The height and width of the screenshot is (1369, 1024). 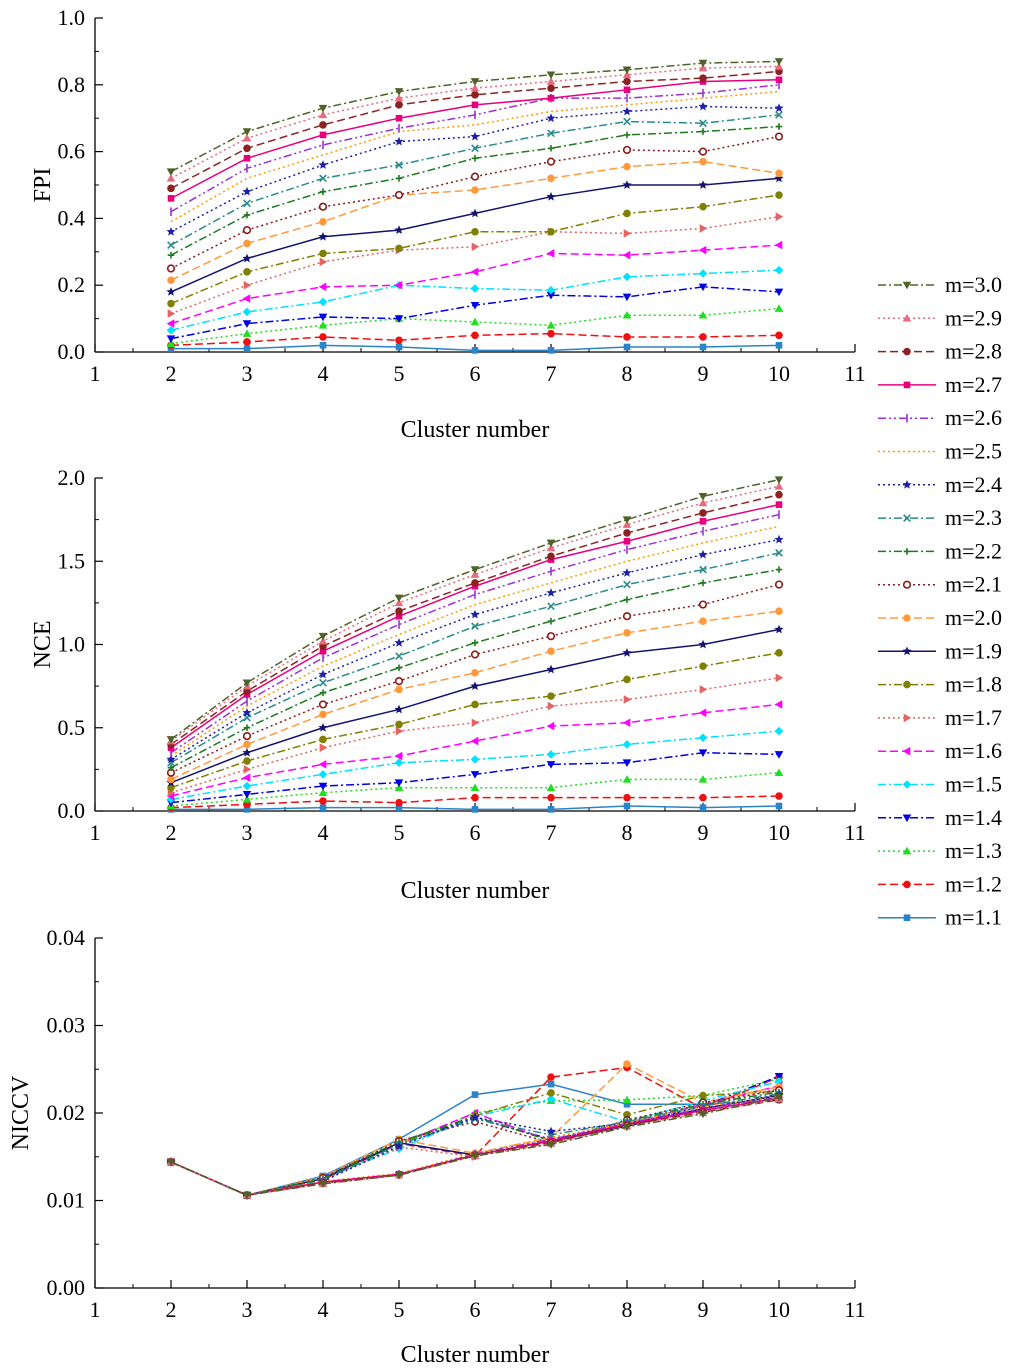 I want to click on y-tick-label: 0.5, so click(x=72, y=727).